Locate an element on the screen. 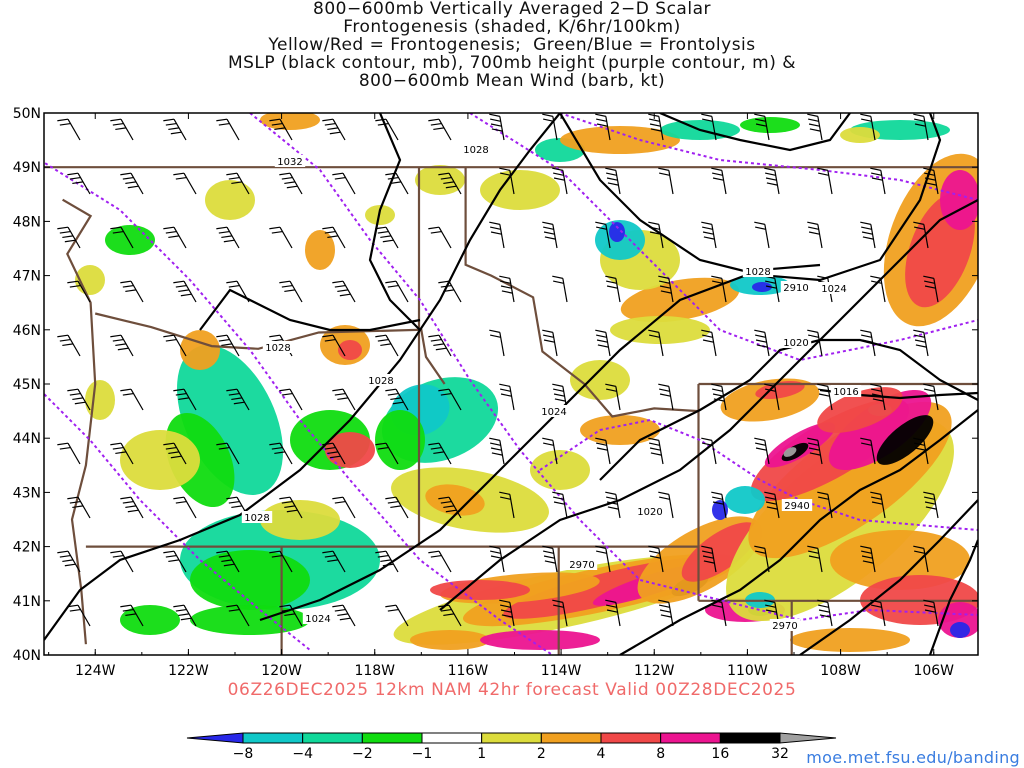  color-legend: −8 −4 −2 −1 1 2 4 8 16 32 is located at coordinates (511, 747).